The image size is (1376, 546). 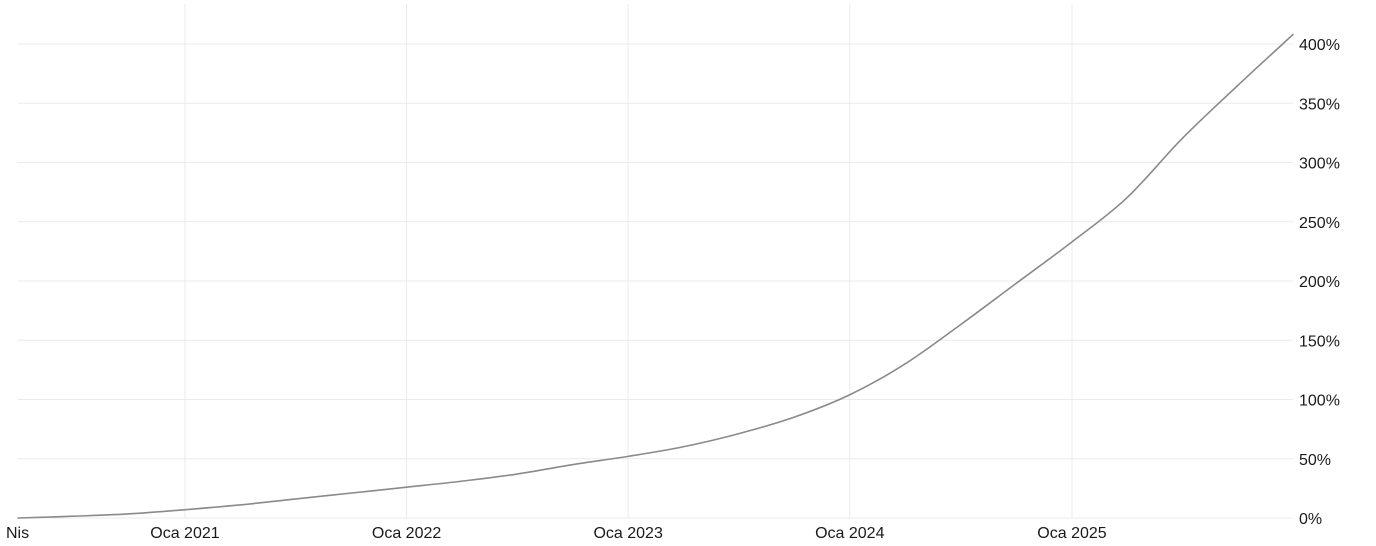 I want to click on y-tick-label: 400%, so click(x=1319, y=45).